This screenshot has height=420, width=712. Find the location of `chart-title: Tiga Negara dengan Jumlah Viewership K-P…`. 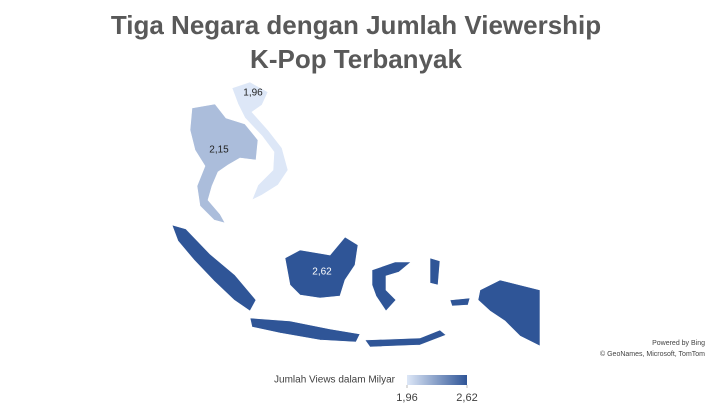

chart-title: Tiga Negara dengan Jumlah Viewership K-P… is located at coordinates (356, 42).